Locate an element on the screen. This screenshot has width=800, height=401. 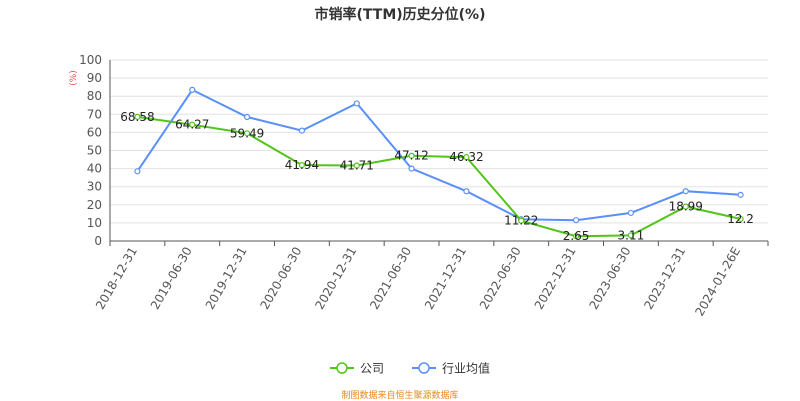
y-tick-label: 30 is located at coordinates (94, 187).